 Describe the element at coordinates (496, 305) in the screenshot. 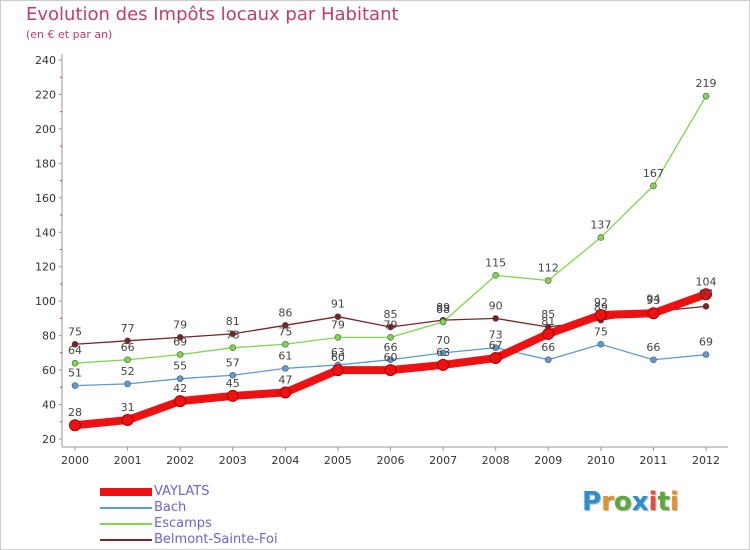

I see `data-label-belmont-sainte-foi: 90` at that location.